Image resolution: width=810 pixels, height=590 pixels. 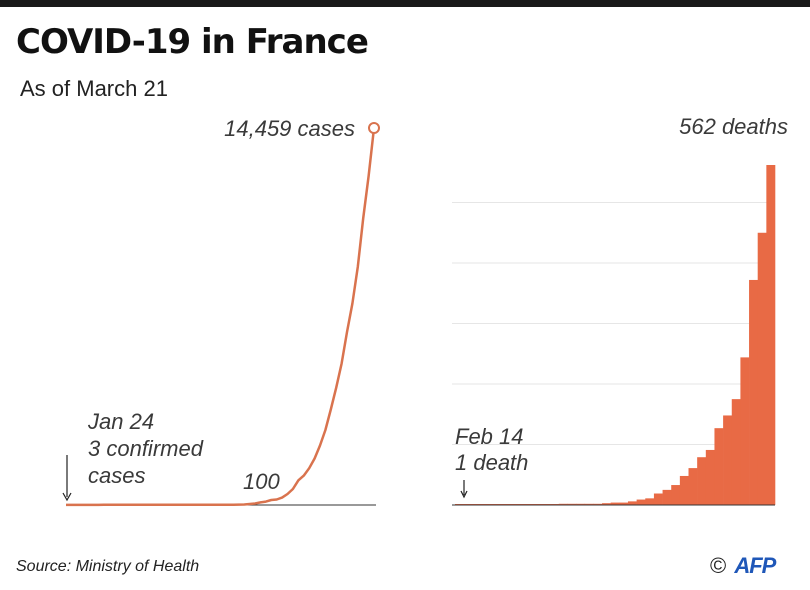 I want to click on deaths-start-label-date: Feb 14, so click(x=489, y=436).